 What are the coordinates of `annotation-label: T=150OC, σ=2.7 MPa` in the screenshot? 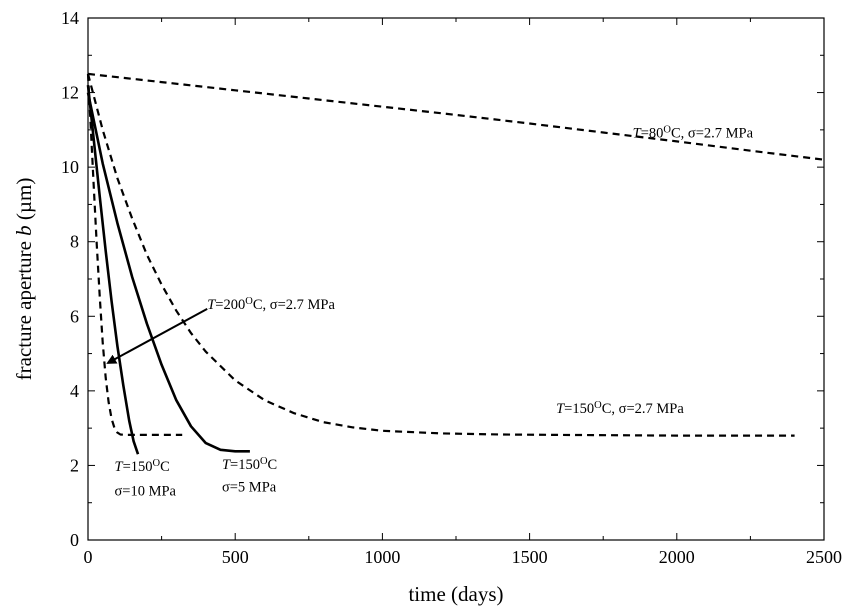 It's located at (620, 408).